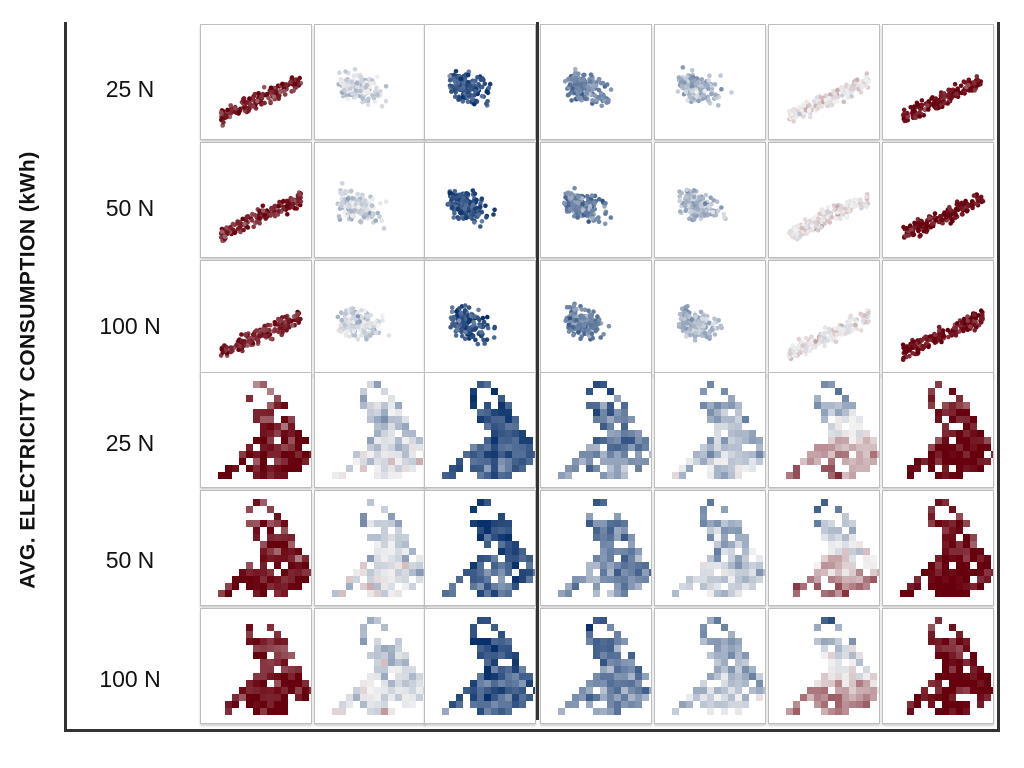 This screenshot has height=768, width=1024. I want to click on panel-r5-c4, so click(596, 548).